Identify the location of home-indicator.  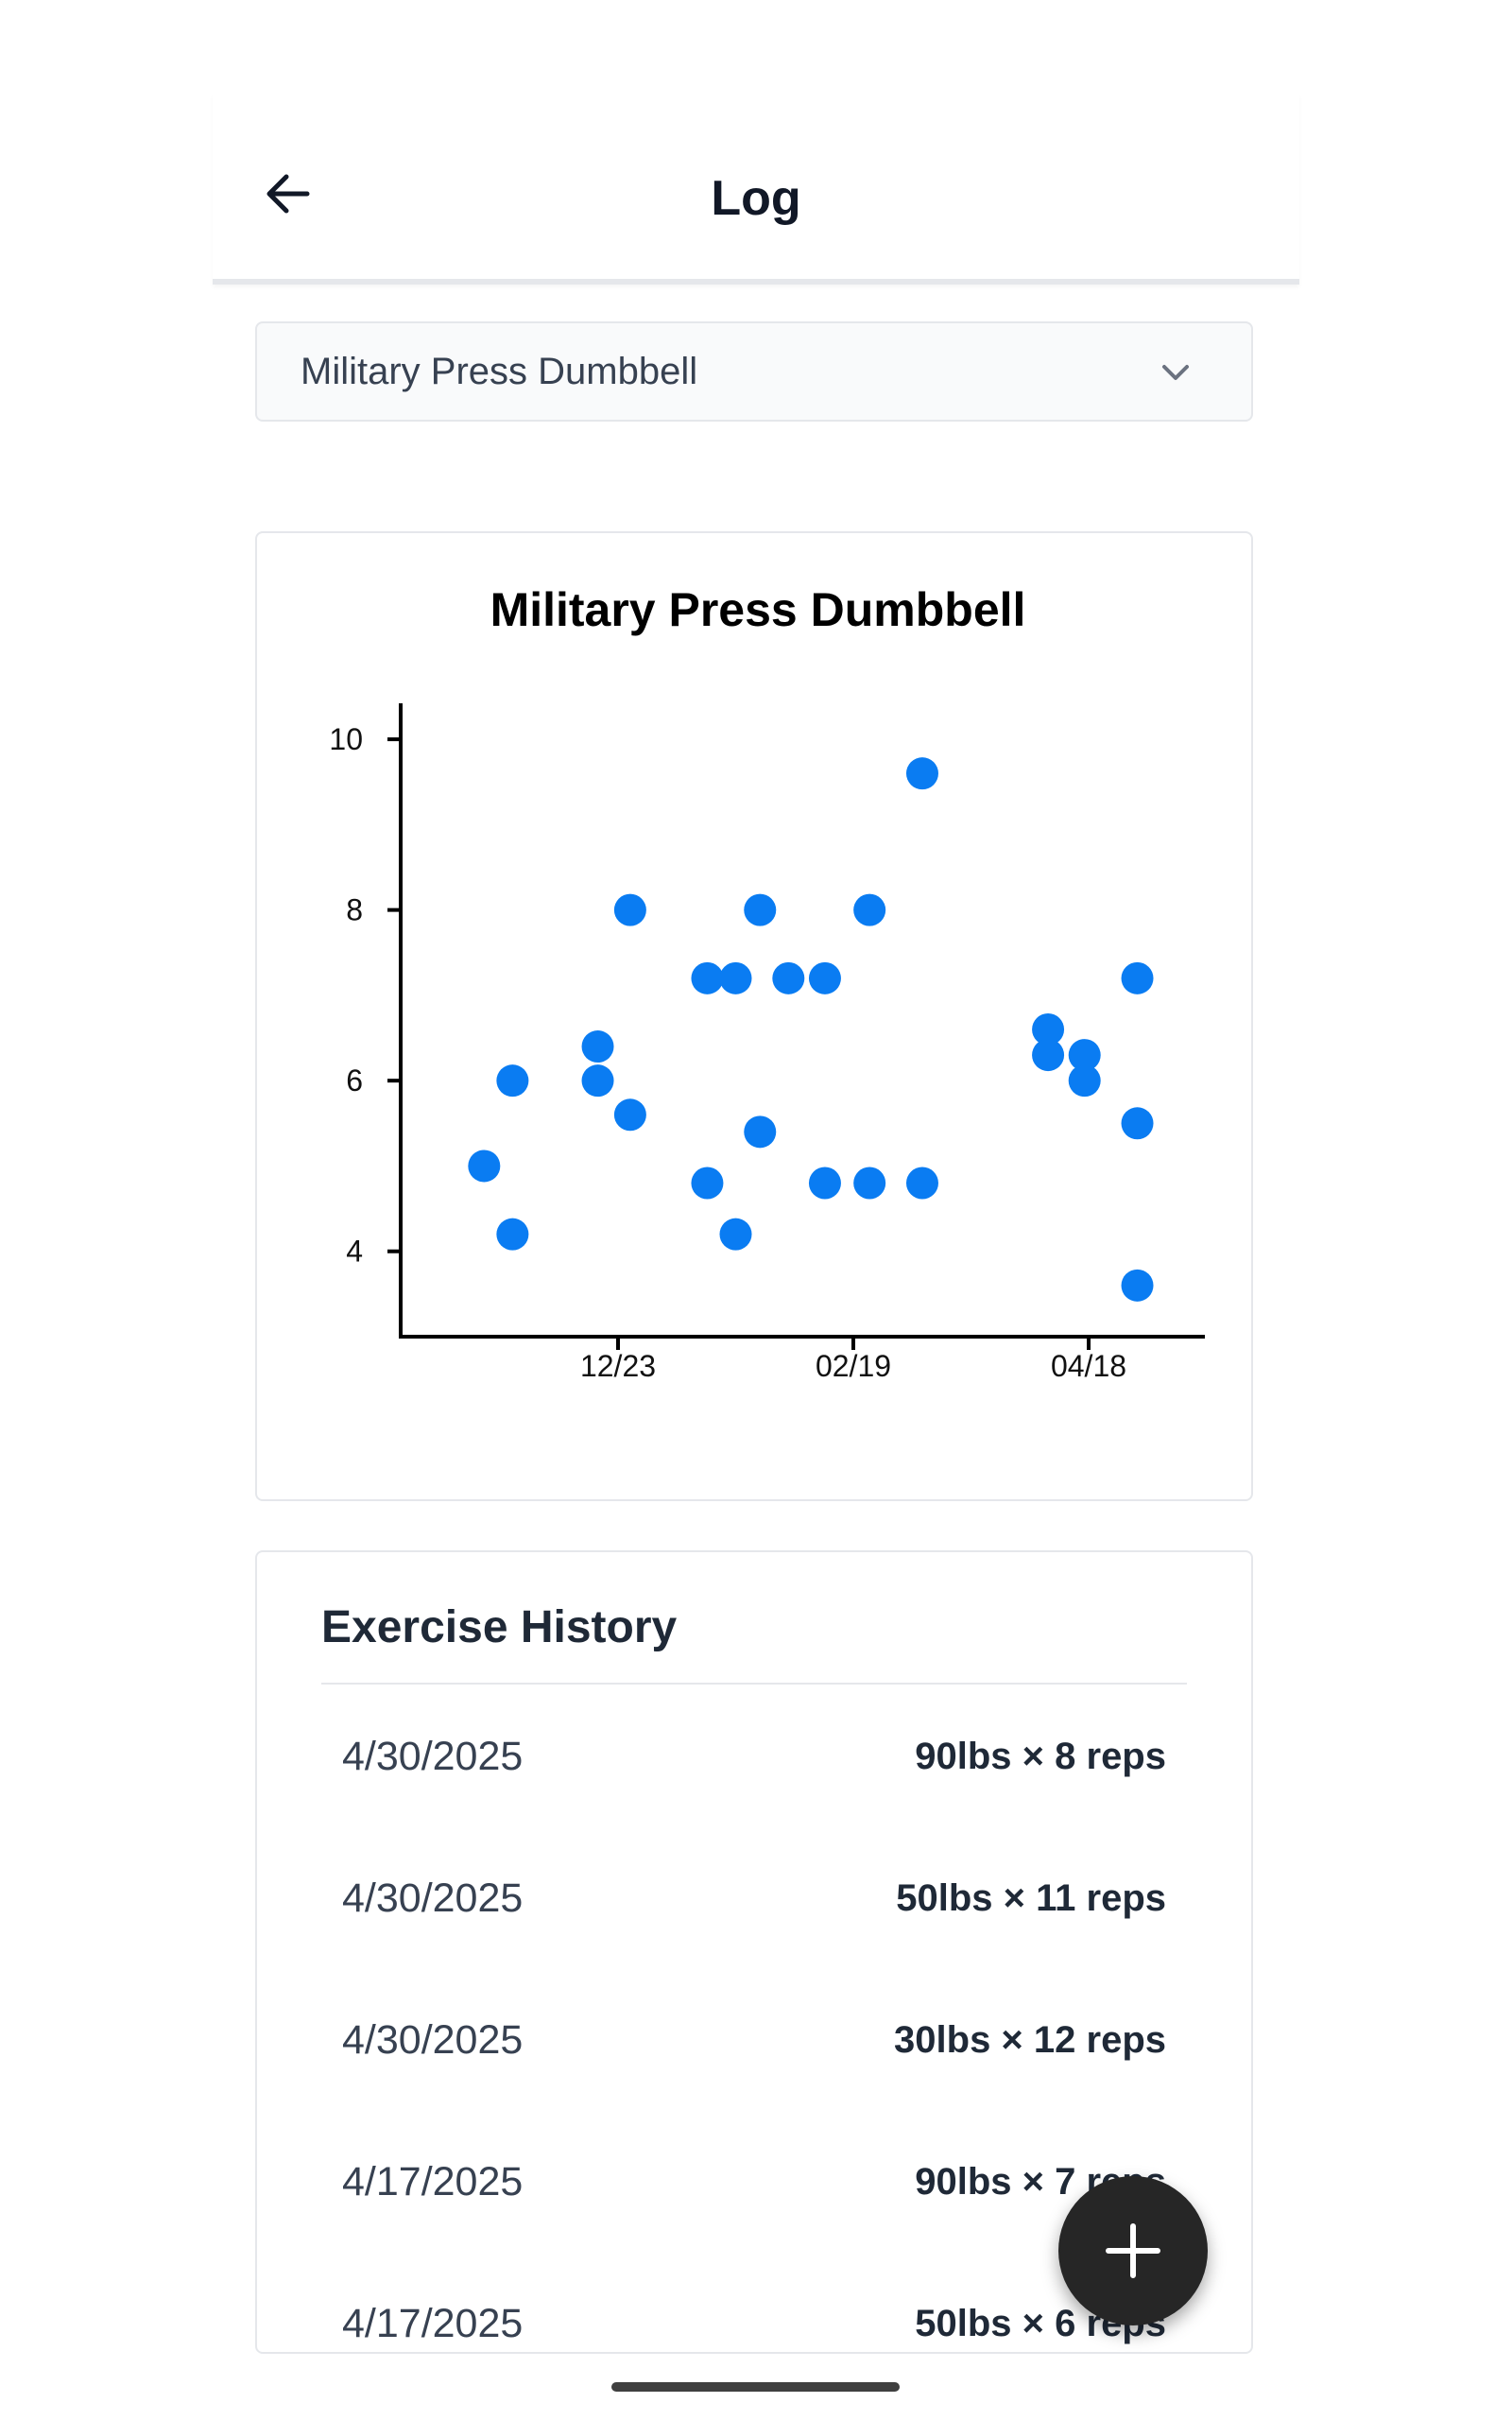
(755, 2387).